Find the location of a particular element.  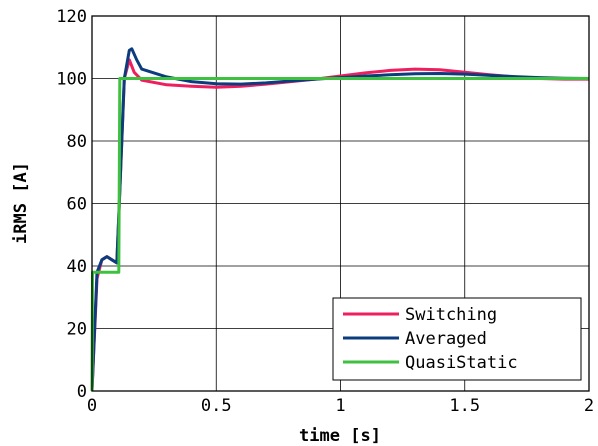

x-tick-label: 0 is located at coordinates (92, 406).